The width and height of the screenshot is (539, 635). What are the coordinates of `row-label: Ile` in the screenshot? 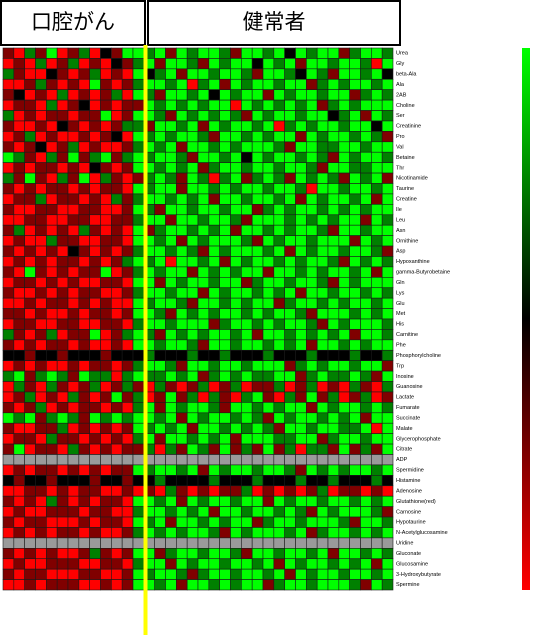 It's located at (399, 210).